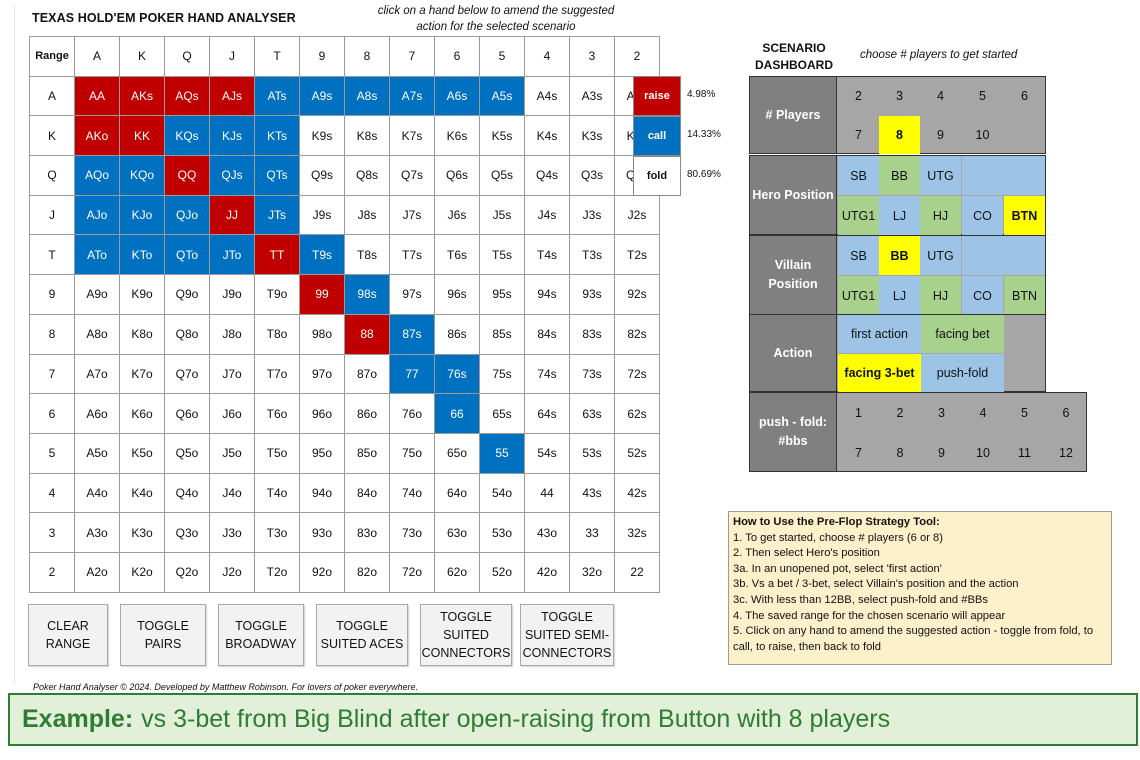 This screenshot has width=1140, height=760. Describe the element at coordinates (466, 635) in the screenshot. I see `toggle-suited-connectors-button: TOGGLE SUITED CONNECTORS` at that location.